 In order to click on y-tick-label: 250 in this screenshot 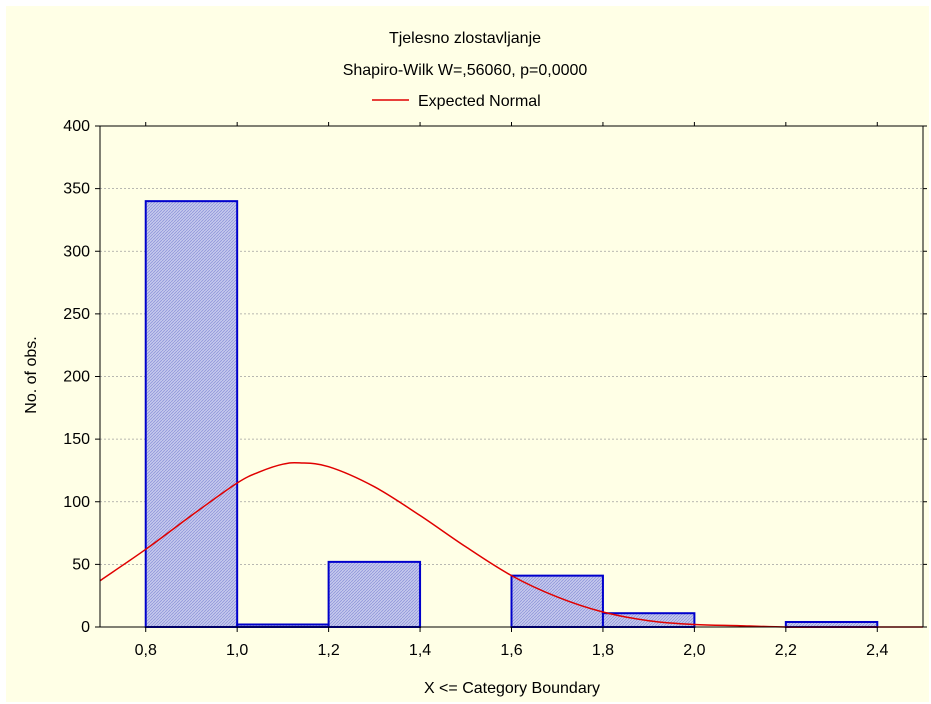, I will do `click(76, 314)`.